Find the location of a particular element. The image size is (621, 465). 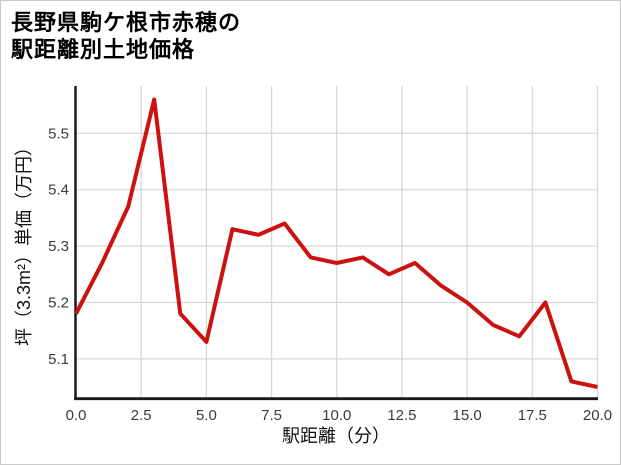

x-tick-label: 7.5 is located at coordinates (271, 415).